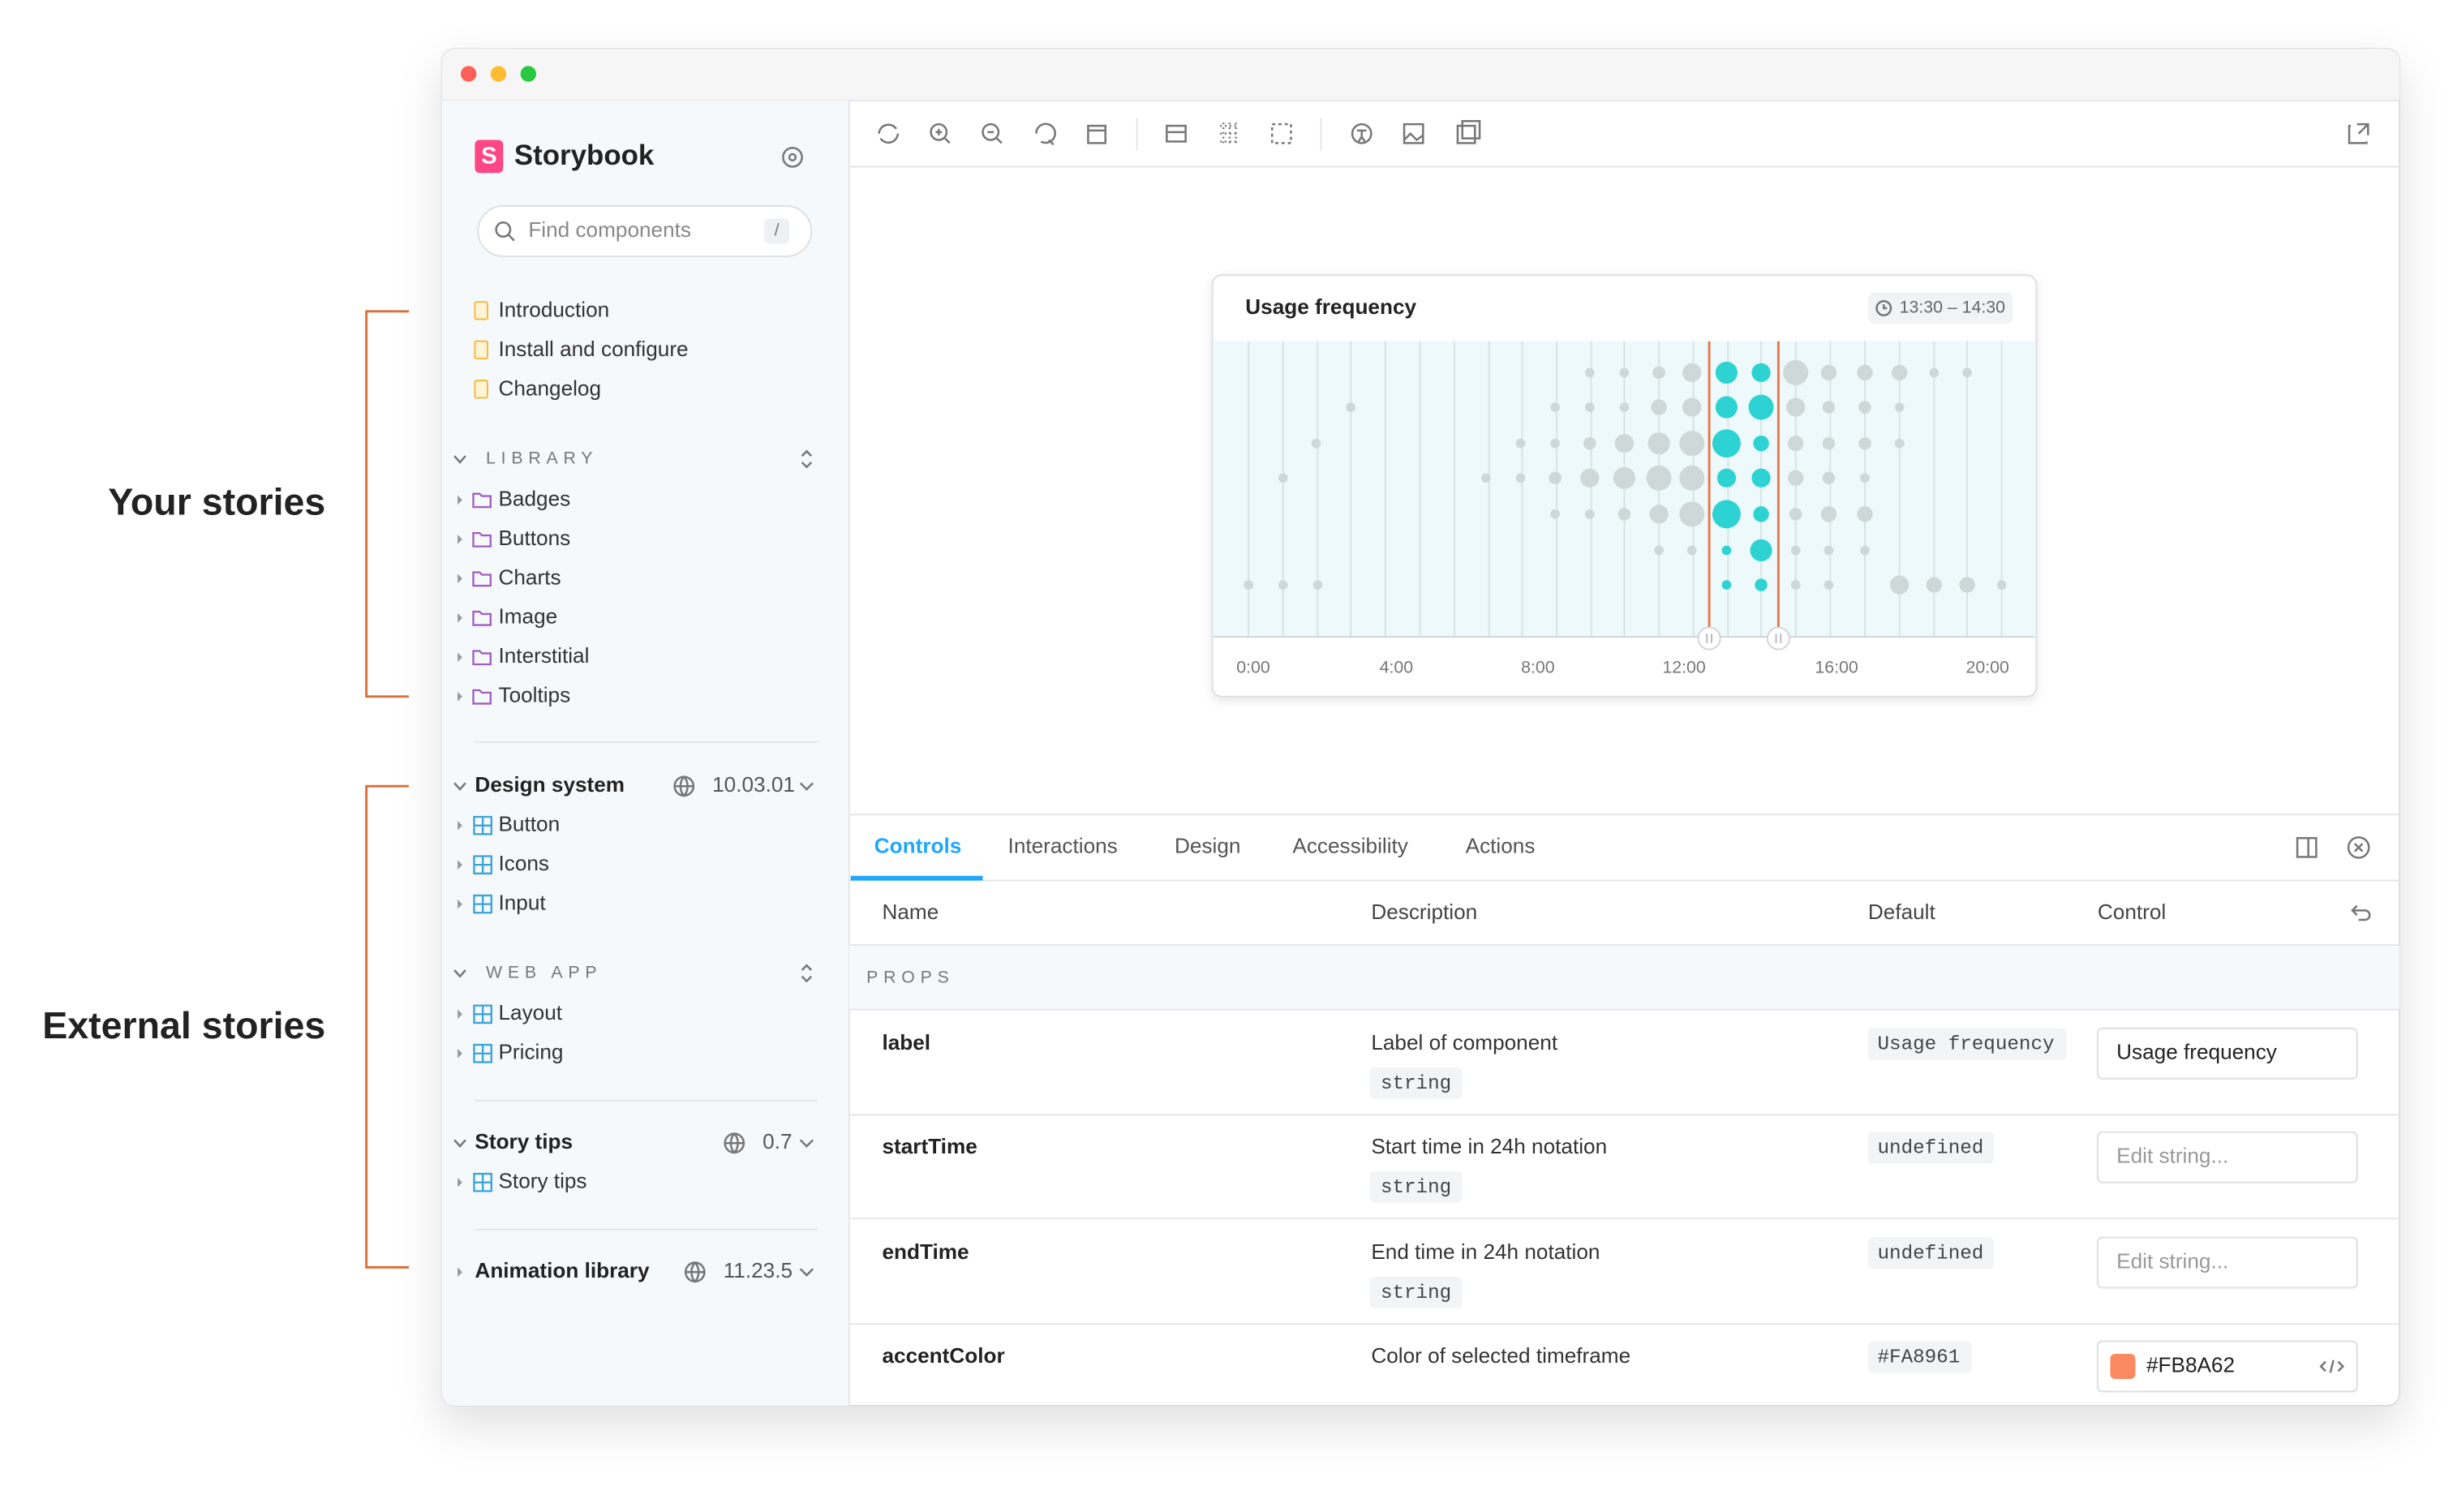 Image resolution: width=2453 pixels, height=1512 pixels. Describe the element at coordinates (535, 498) in the screenshot. I see `story-group: Badges` at that location.